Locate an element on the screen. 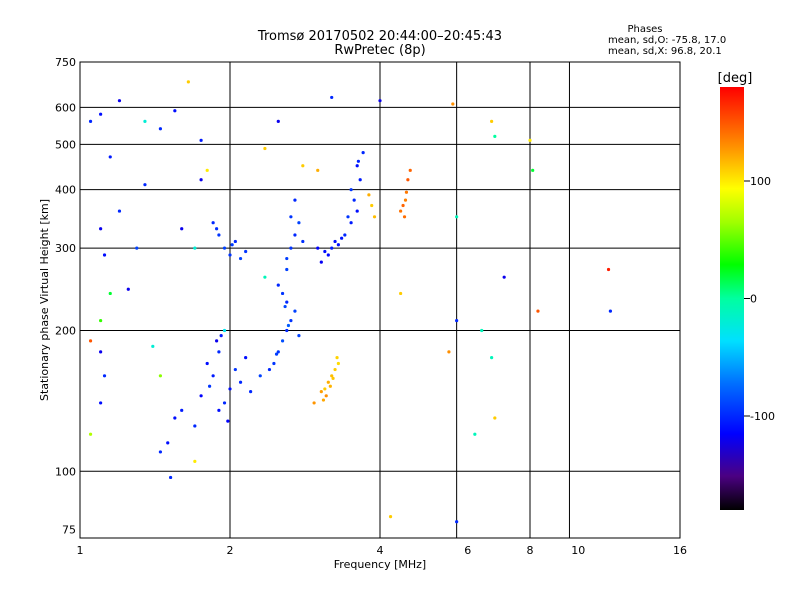  x-tick-label: 1 is located at coordinates (80, 550).